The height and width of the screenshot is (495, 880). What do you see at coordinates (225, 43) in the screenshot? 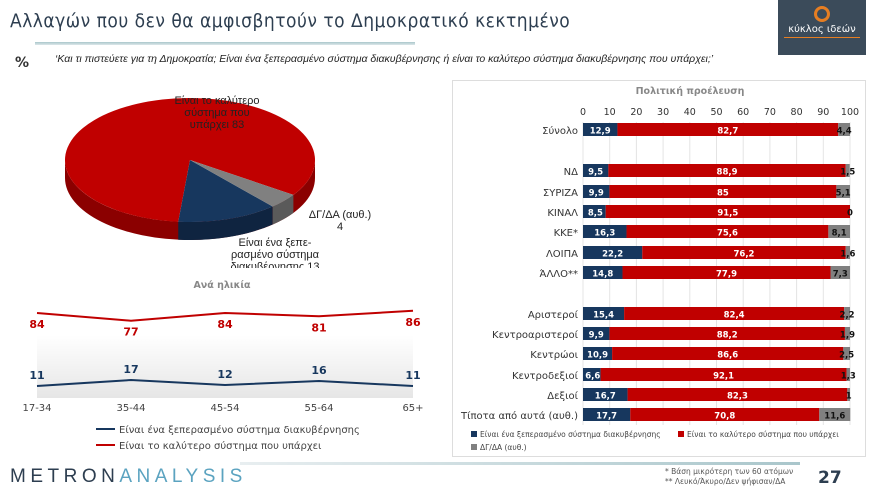
I see `title-divider` at bounding box center [225, 43].